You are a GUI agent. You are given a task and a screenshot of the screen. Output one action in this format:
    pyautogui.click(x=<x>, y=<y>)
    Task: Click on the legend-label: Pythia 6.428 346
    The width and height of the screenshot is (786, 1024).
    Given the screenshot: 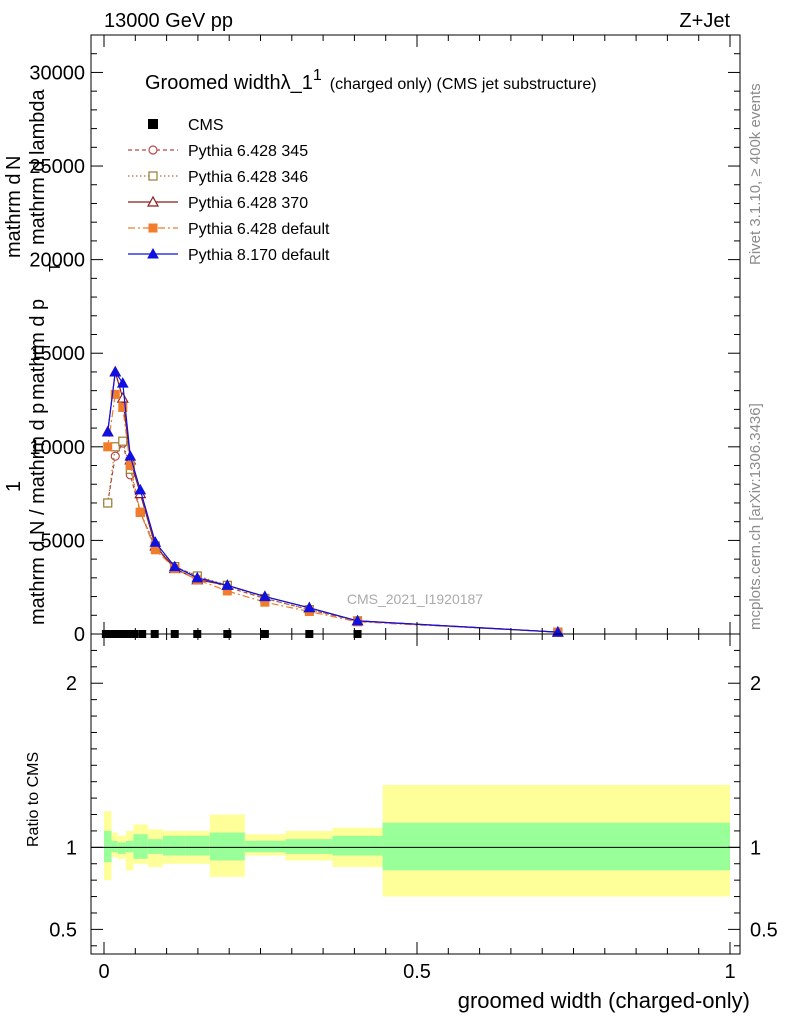 What is the action you would take?
    pyautogui.click(x=248, y=177)
    